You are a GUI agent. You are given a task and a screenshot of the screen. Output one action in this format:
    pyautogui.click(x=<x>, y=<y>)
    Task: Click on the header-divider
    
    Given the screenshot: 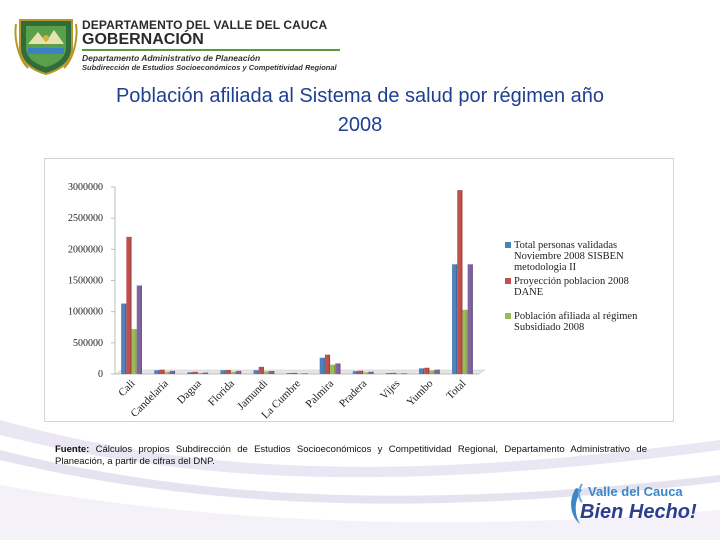 What is the action you would take?
    pyautogui.click(x=211, y=50)
    